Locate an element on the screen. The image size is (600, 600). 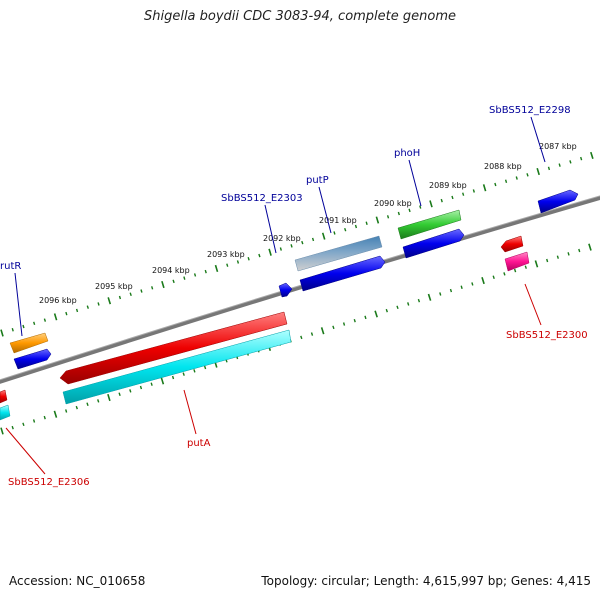
gene-label-putA: putA is located at coordinates (199, 443).